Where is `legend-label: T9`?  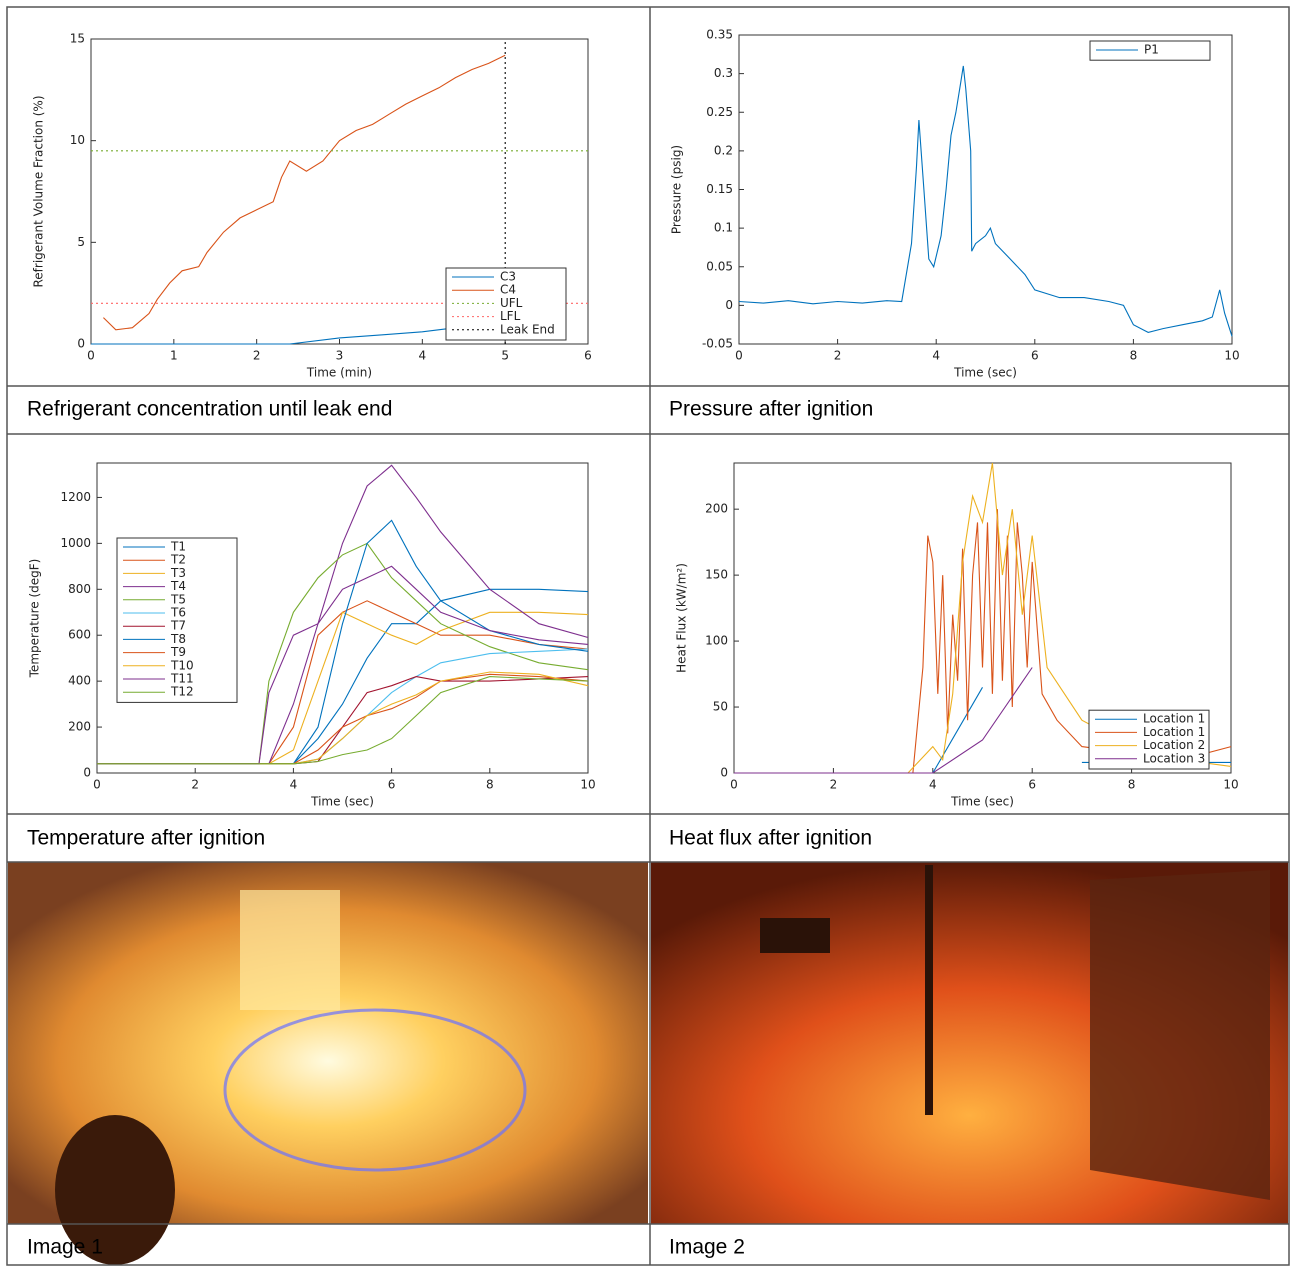
legend-label: T9 is located at coordinates (178, 652).